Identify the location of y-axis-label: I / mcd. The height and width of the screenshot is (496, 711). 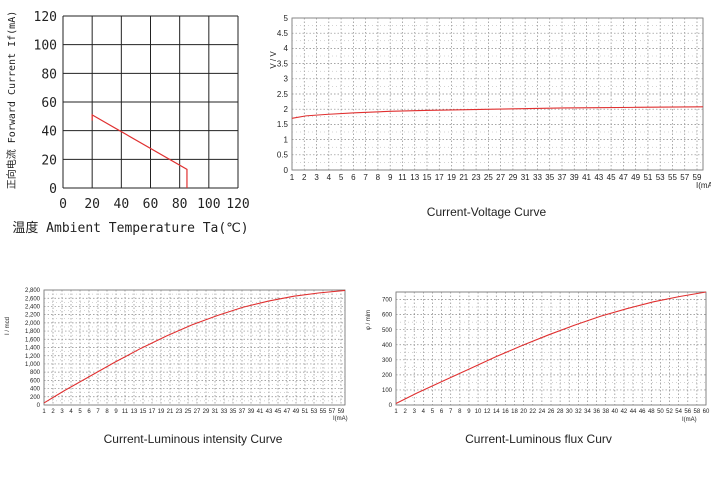
(8, 326).